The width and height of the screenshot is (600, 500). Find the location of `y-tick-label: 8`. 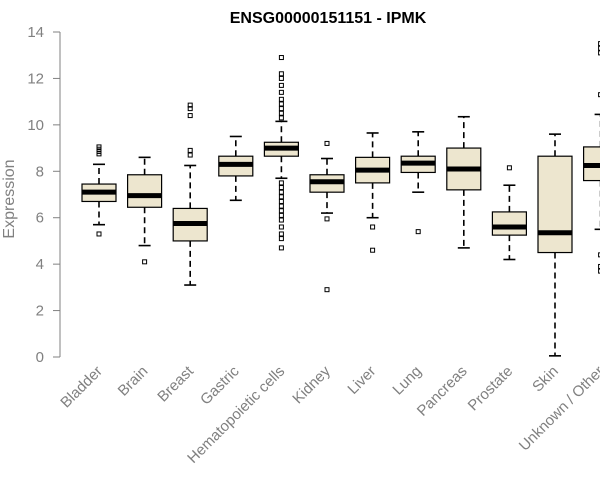

y-tick-label: 8 is located at coordinates (40, 171).